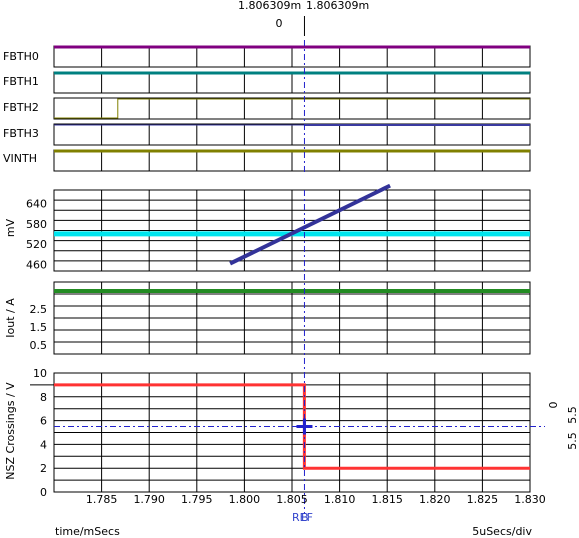  I want to click on x-tick: 1.810, so click(340, 499).